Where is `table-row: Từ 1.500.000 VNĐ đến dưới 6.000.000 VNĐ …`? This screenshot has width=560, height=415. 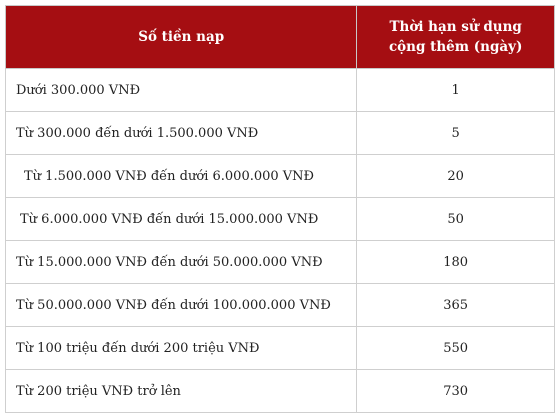 table-row: Từ 1.500.000 VNĐ đến dưới 6.000.000 VNĐ … is located at coordinates (279, 176).